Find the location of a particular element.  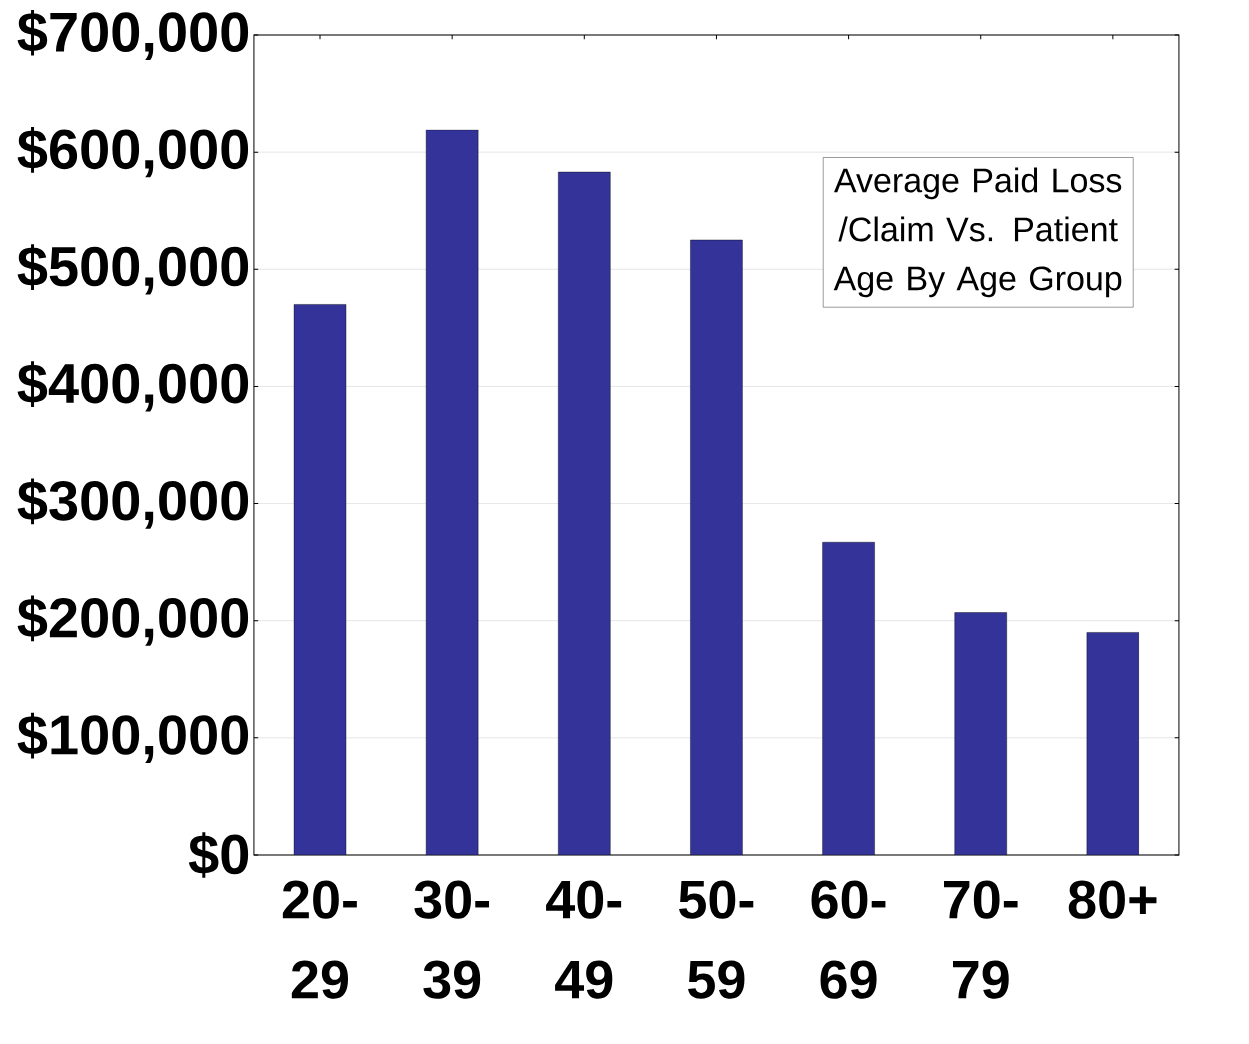

x-tick-label: 70-79 is located at coordinates (981, 939).